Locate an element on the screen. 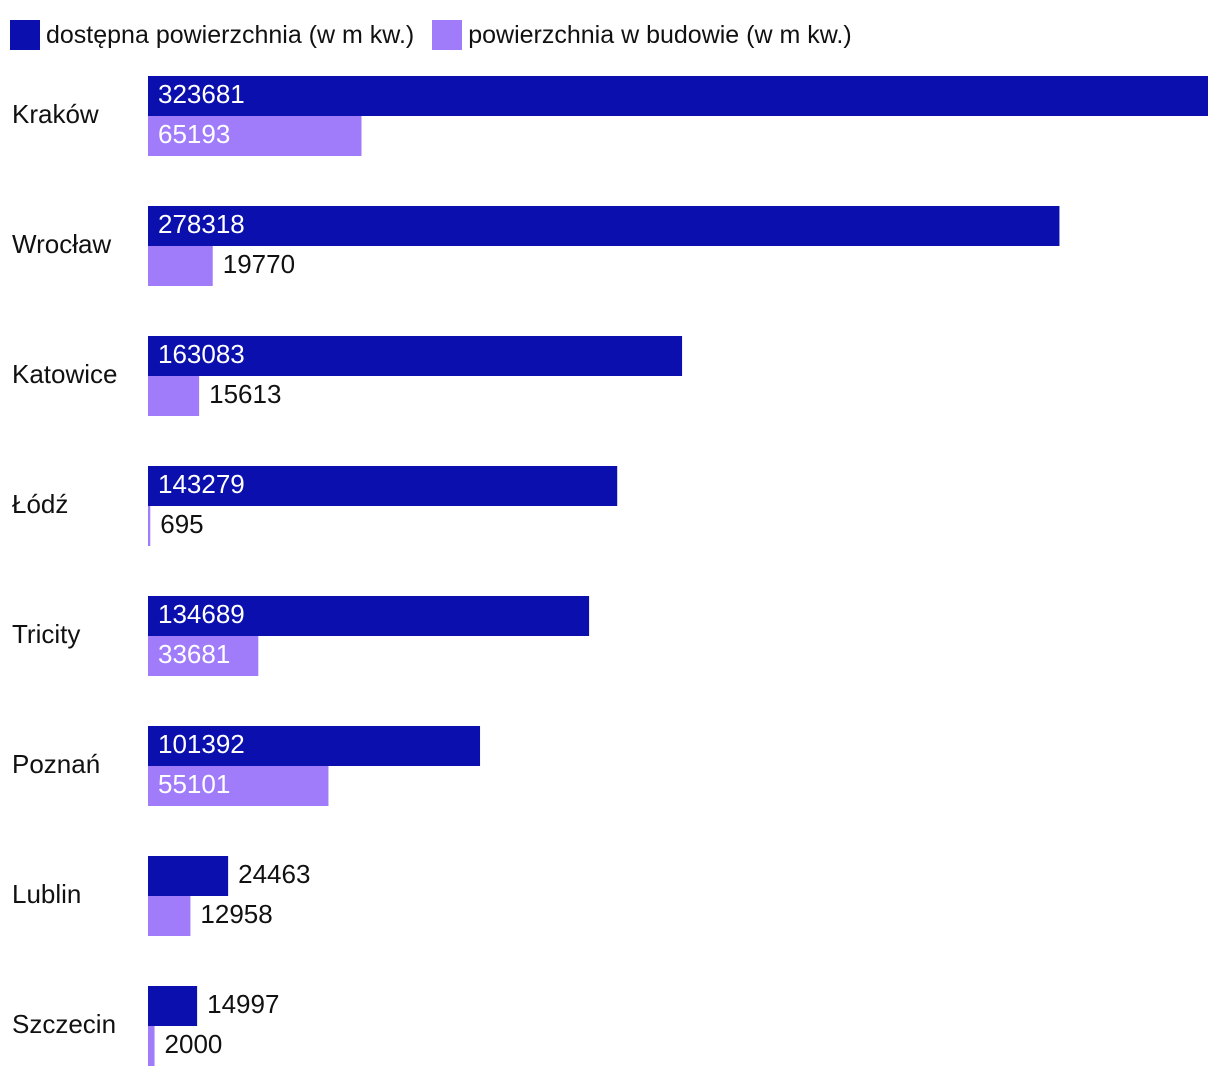 This screenshot has width=1220, height=1078. data-label-under-construction: 695 is located at coordinates (181, 524).